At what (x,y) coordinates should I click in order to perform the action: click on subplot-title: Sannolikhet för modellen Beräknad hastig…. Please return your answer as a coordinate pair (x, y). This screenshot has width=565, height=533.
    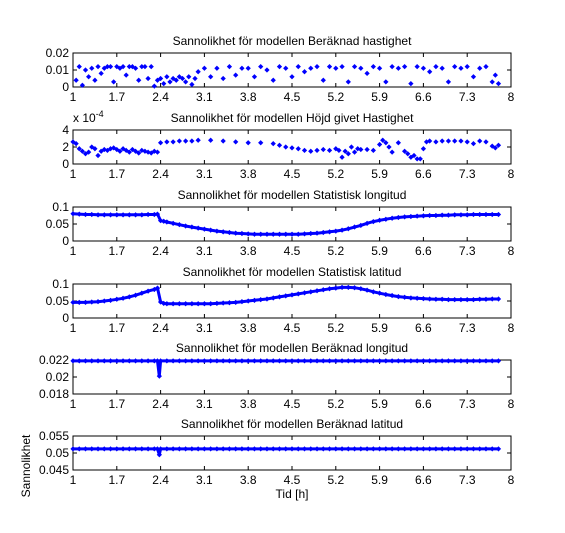
    Looking at the image, I should click on (292, 41).